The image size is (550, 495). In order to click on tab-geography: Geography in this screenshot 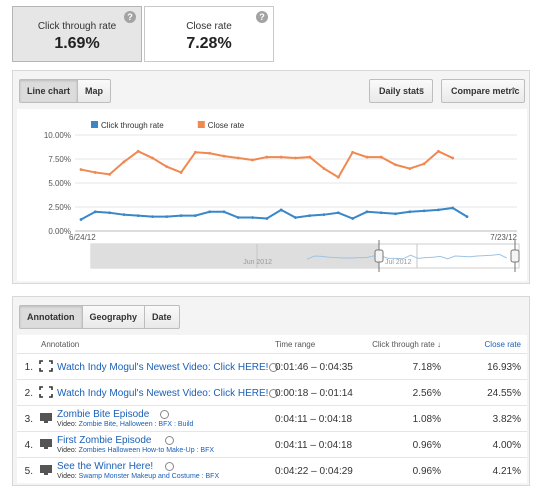, I will do `click(113, 317)`.